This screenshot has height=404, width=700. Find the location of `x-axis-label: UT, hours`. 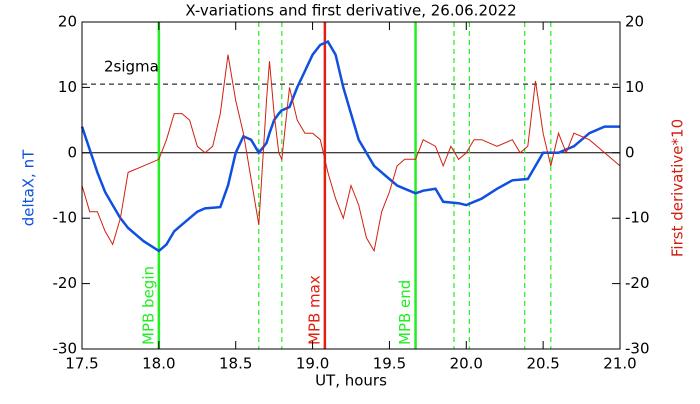

x-axis-label: UT, hours is located at coordinates (351, 381).